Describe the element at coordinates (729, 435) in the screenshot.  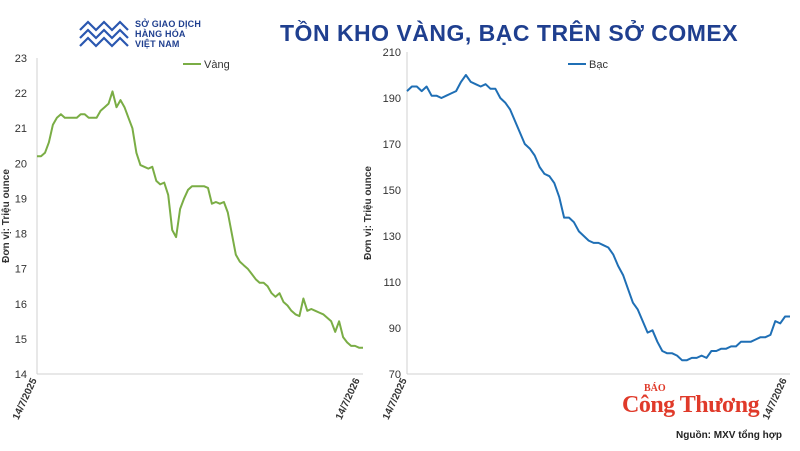
I see `source-note: Nguồn: MXV tổng hợp` at that location.